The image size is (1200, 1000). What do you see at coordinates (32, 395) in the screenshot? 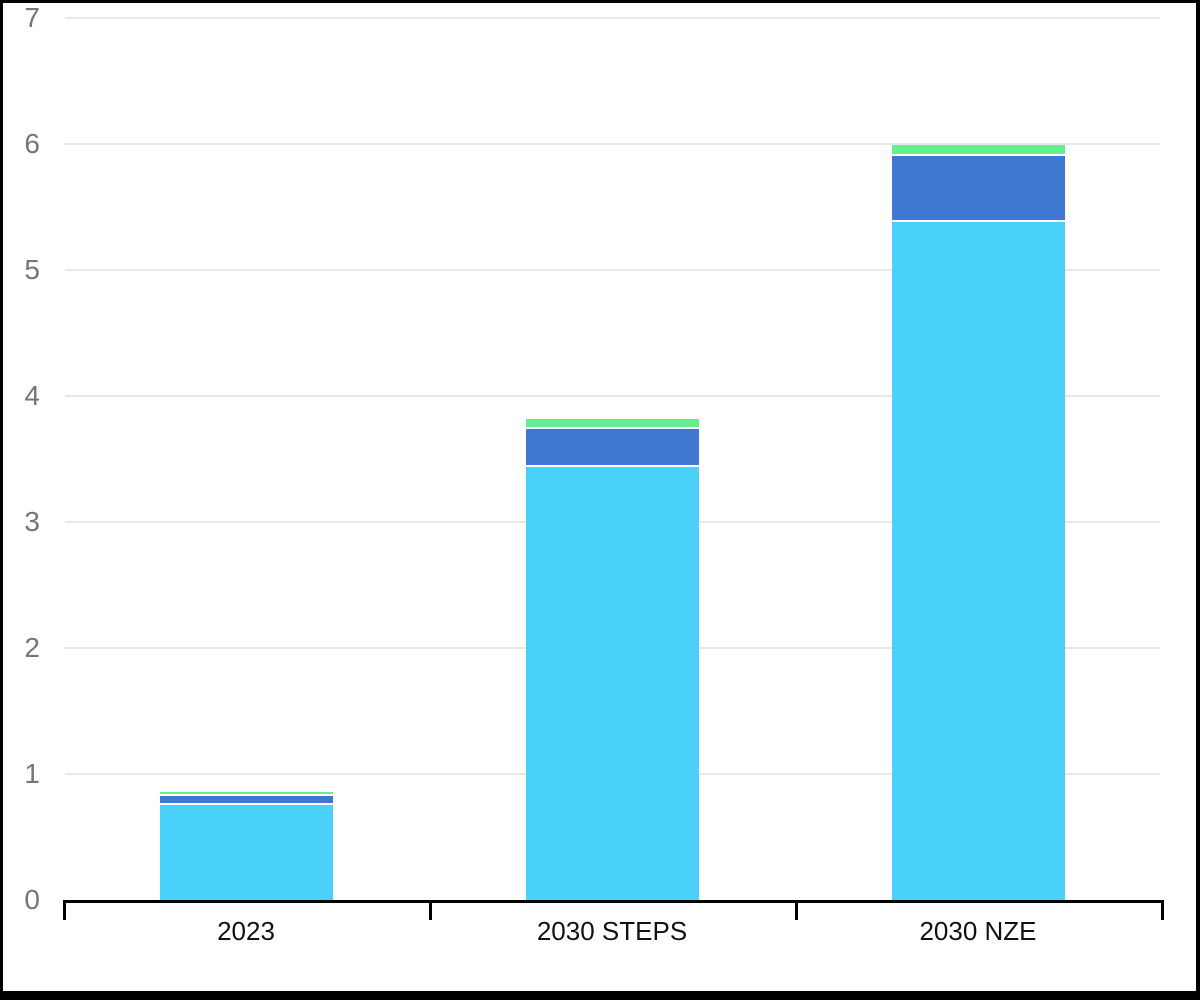
I see `y-axis-tick-label: 4` at bounding box center [32, 395].